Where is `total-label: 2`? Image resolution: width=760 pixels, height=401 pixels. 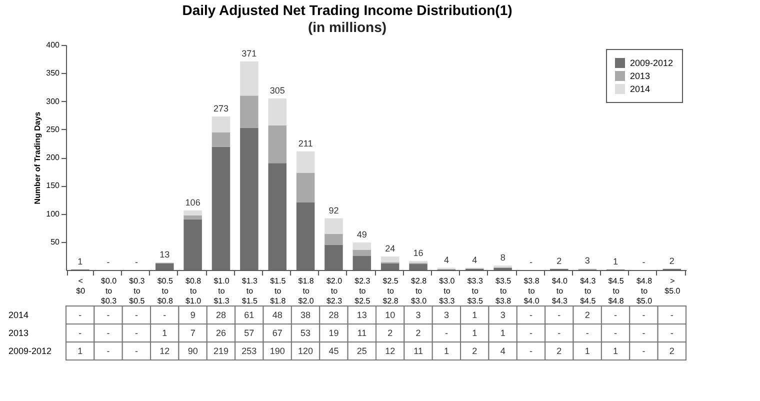
total-label: 2 is located at coordinates (671, 261).